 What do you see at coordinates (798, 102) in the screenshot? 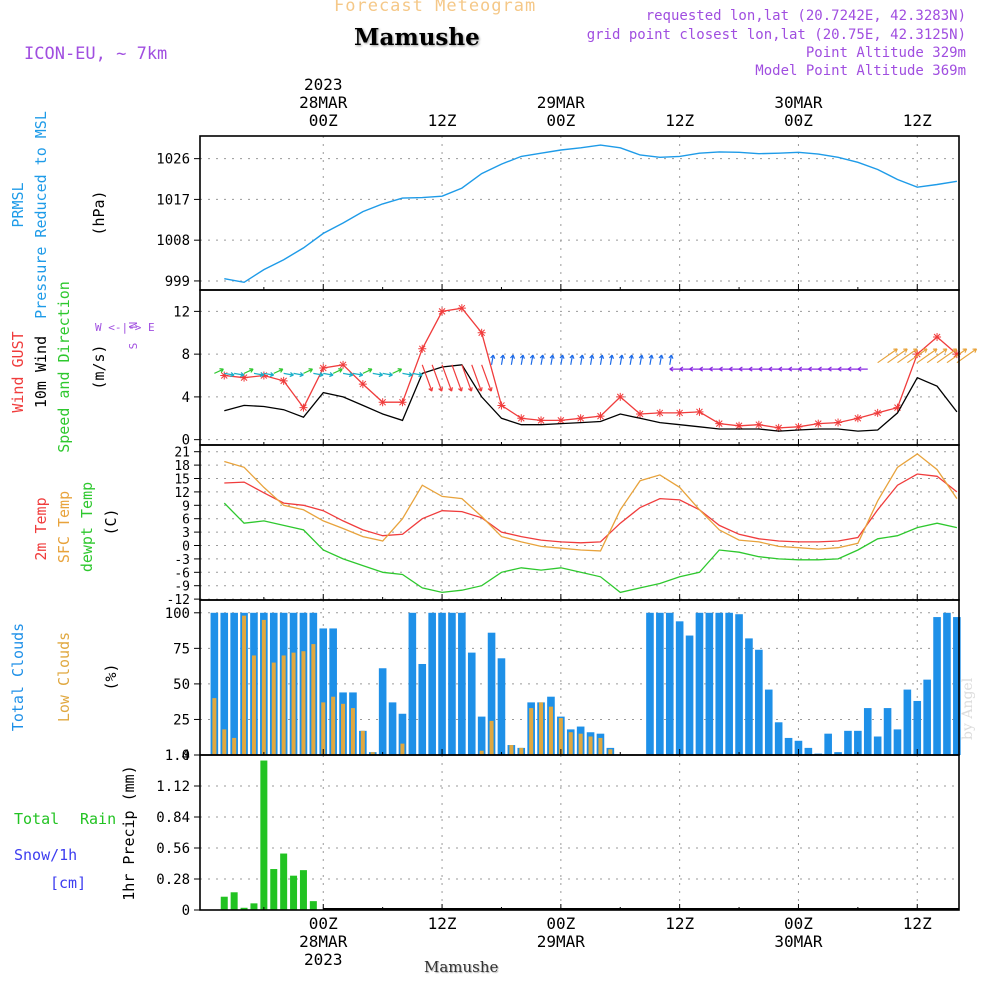
I see `time-label-top: 30MAR` at bounding box center [798, 102].